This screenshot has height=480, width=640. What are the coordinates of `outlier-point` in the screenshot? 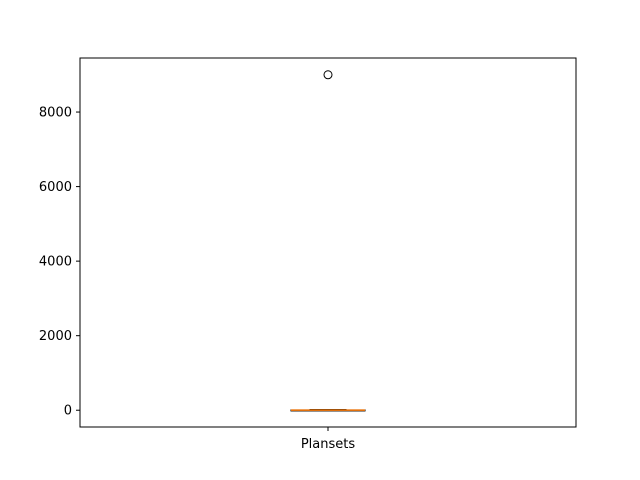 It's located at (328, 75).